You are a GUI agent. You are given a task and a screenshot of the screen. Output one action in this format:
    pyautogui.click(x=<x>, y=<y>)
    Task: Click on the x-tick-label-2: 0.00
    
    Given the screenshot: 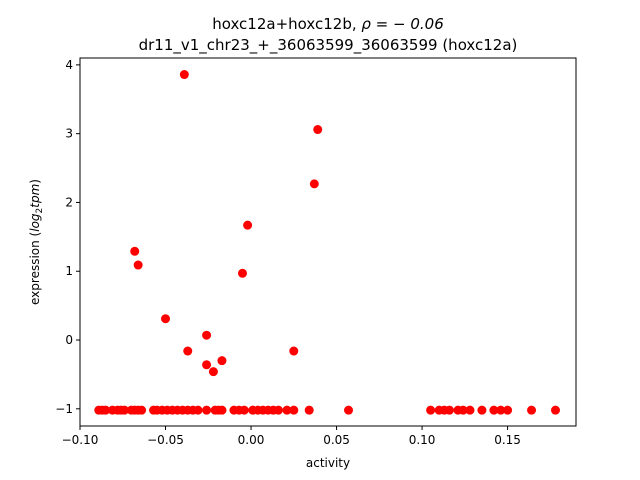 What is the action you would take?
    pyautogui.click(x=251, y=440)
    